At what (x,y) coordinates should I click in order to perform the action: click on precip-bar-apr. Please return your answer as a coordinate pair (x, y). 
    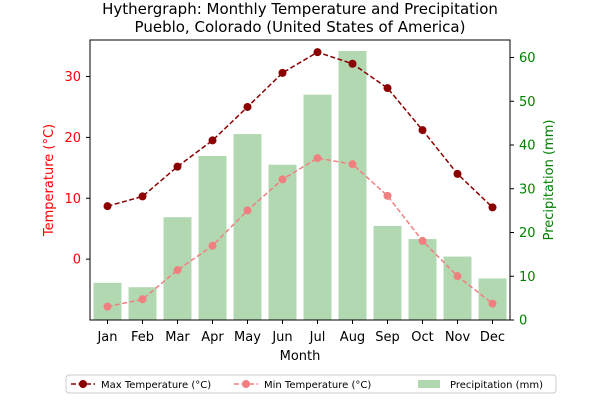
    Looking at the image, I should click on (212, 237).